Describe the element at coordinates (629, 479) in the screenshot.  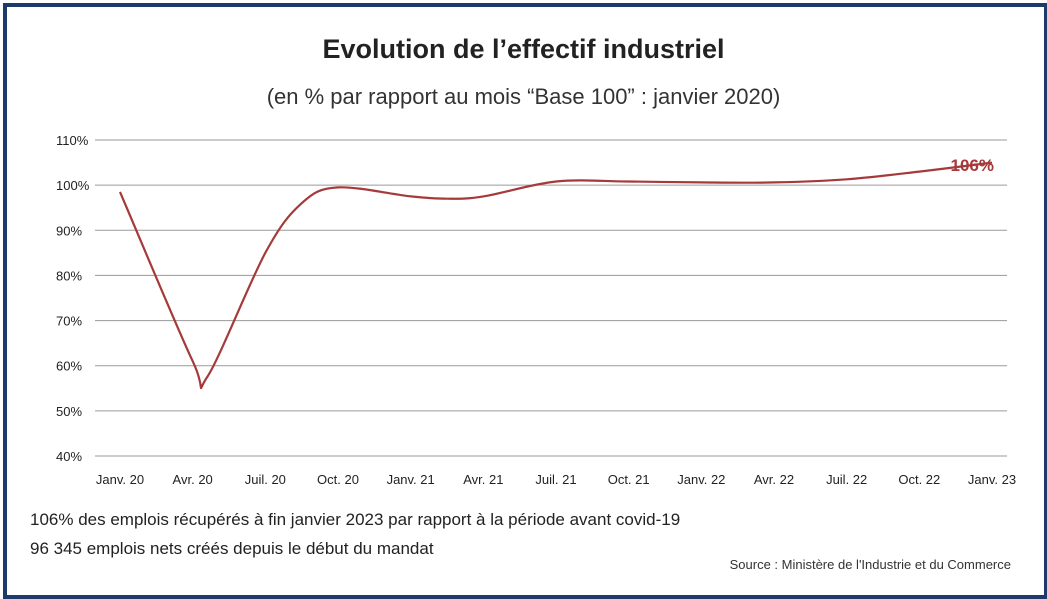
I see `x-tick-label: Oct. 21` at that location.